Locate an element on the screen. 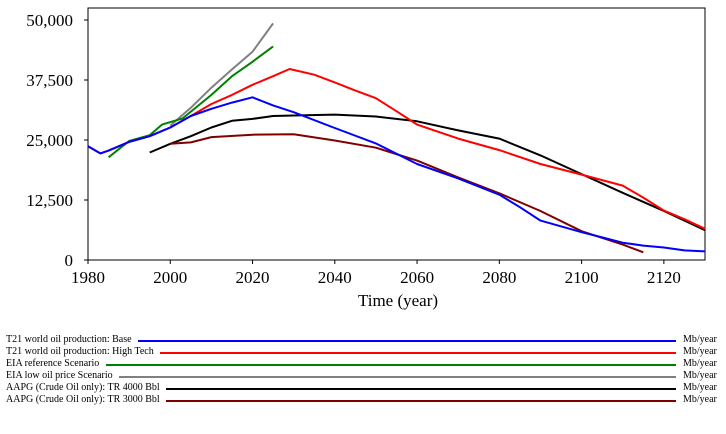 Image resolution: width=726 pixels, height=434 pixels. legend-series-name: AAPG (Crude Oil only): TR 3000 Bbl is located at coordinates (83, 399).